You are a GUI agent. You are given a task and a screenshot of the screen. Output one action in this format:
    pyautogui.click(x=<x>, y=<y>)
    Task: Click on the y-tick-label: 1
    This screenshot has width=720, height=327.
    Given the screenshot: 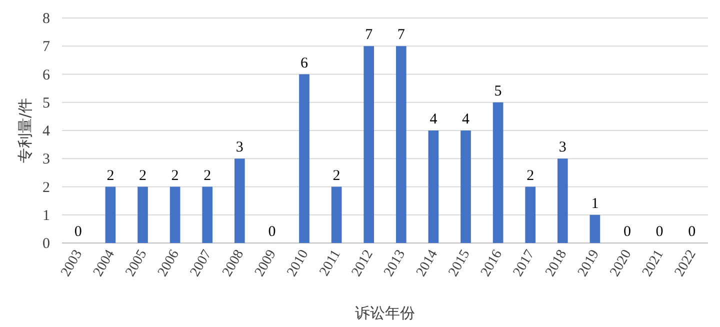 What is the action you would take?
    pyautogui.click(x=46, y=216)
    